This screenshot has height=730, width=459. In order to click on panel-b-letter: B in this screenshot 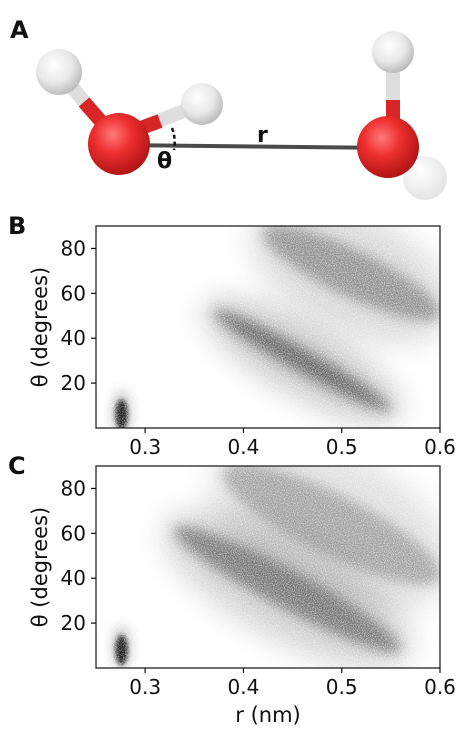, I will do `click(17, 226)`.